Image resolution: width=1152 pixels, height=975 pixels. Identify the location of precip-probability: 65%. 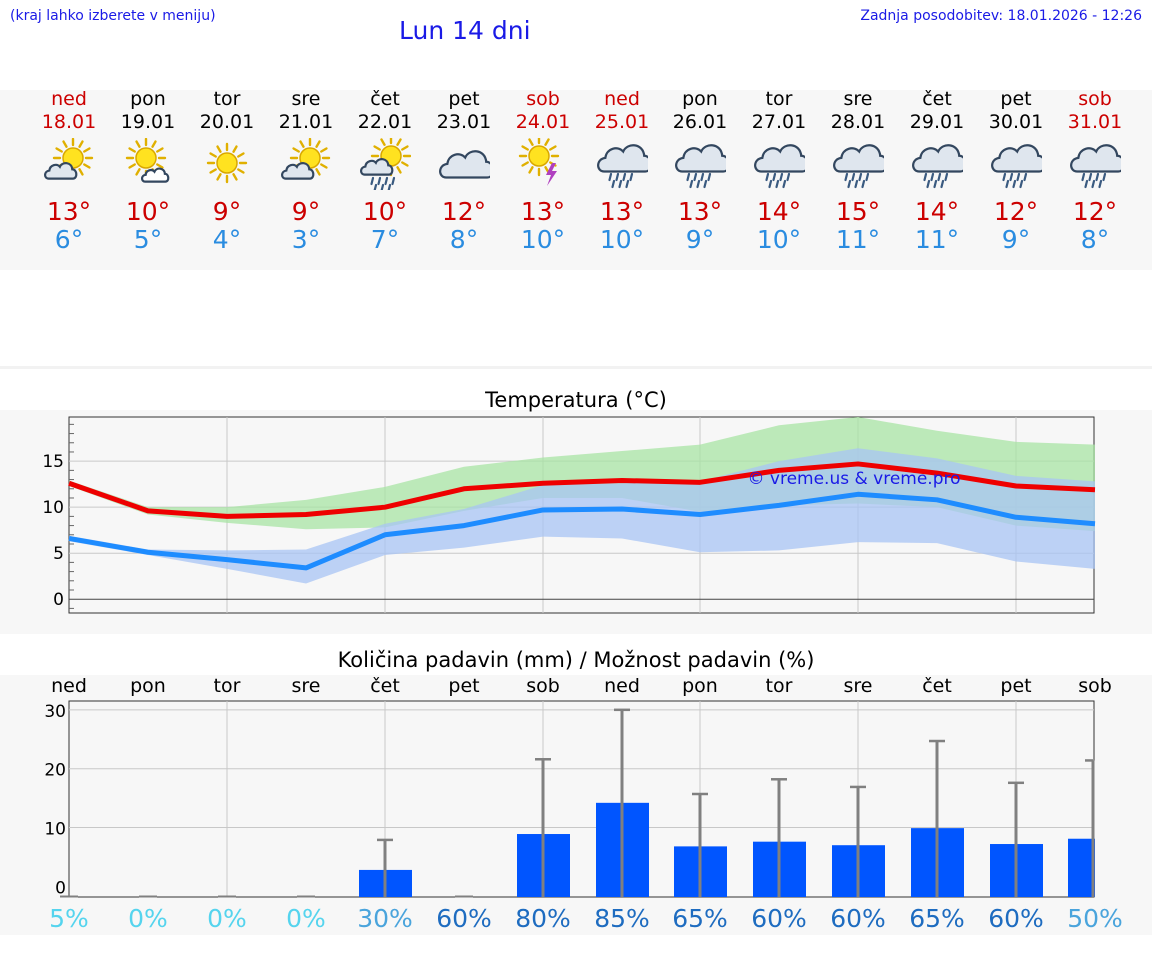
(700, 918).